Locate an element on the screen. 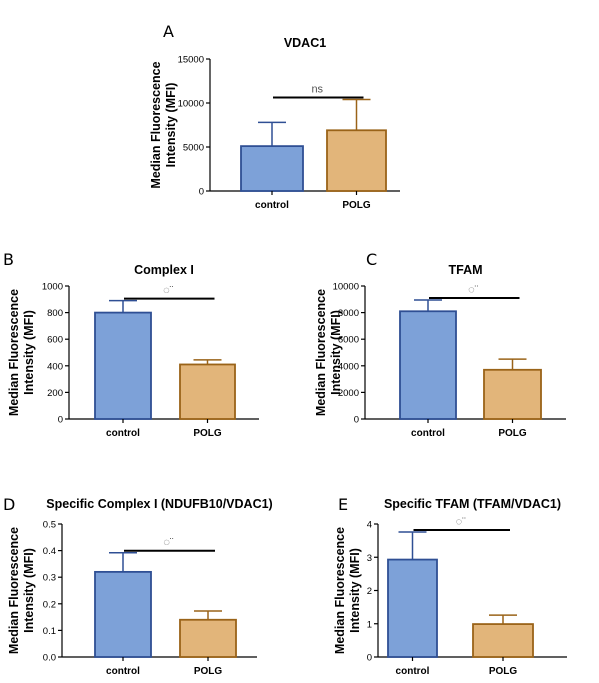 Image resolution: width=599 pixels, height=683 pixels. y-tick-label: 1000 is located at coordinates (52, 287).